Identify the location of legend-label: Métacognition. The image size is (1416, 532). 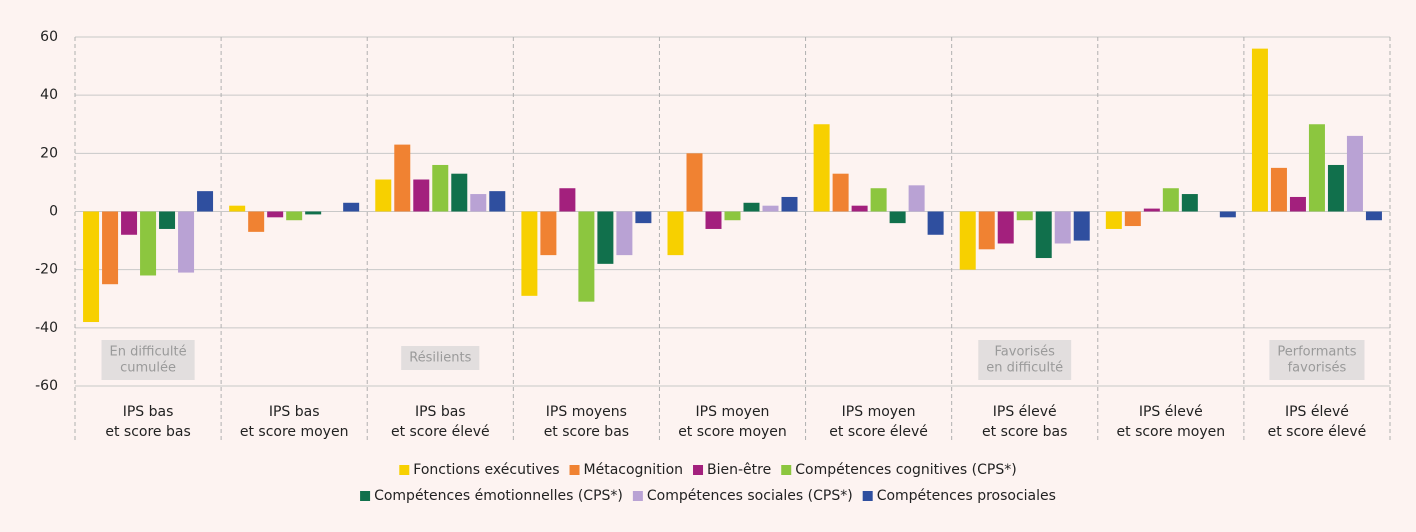
(634, 470).